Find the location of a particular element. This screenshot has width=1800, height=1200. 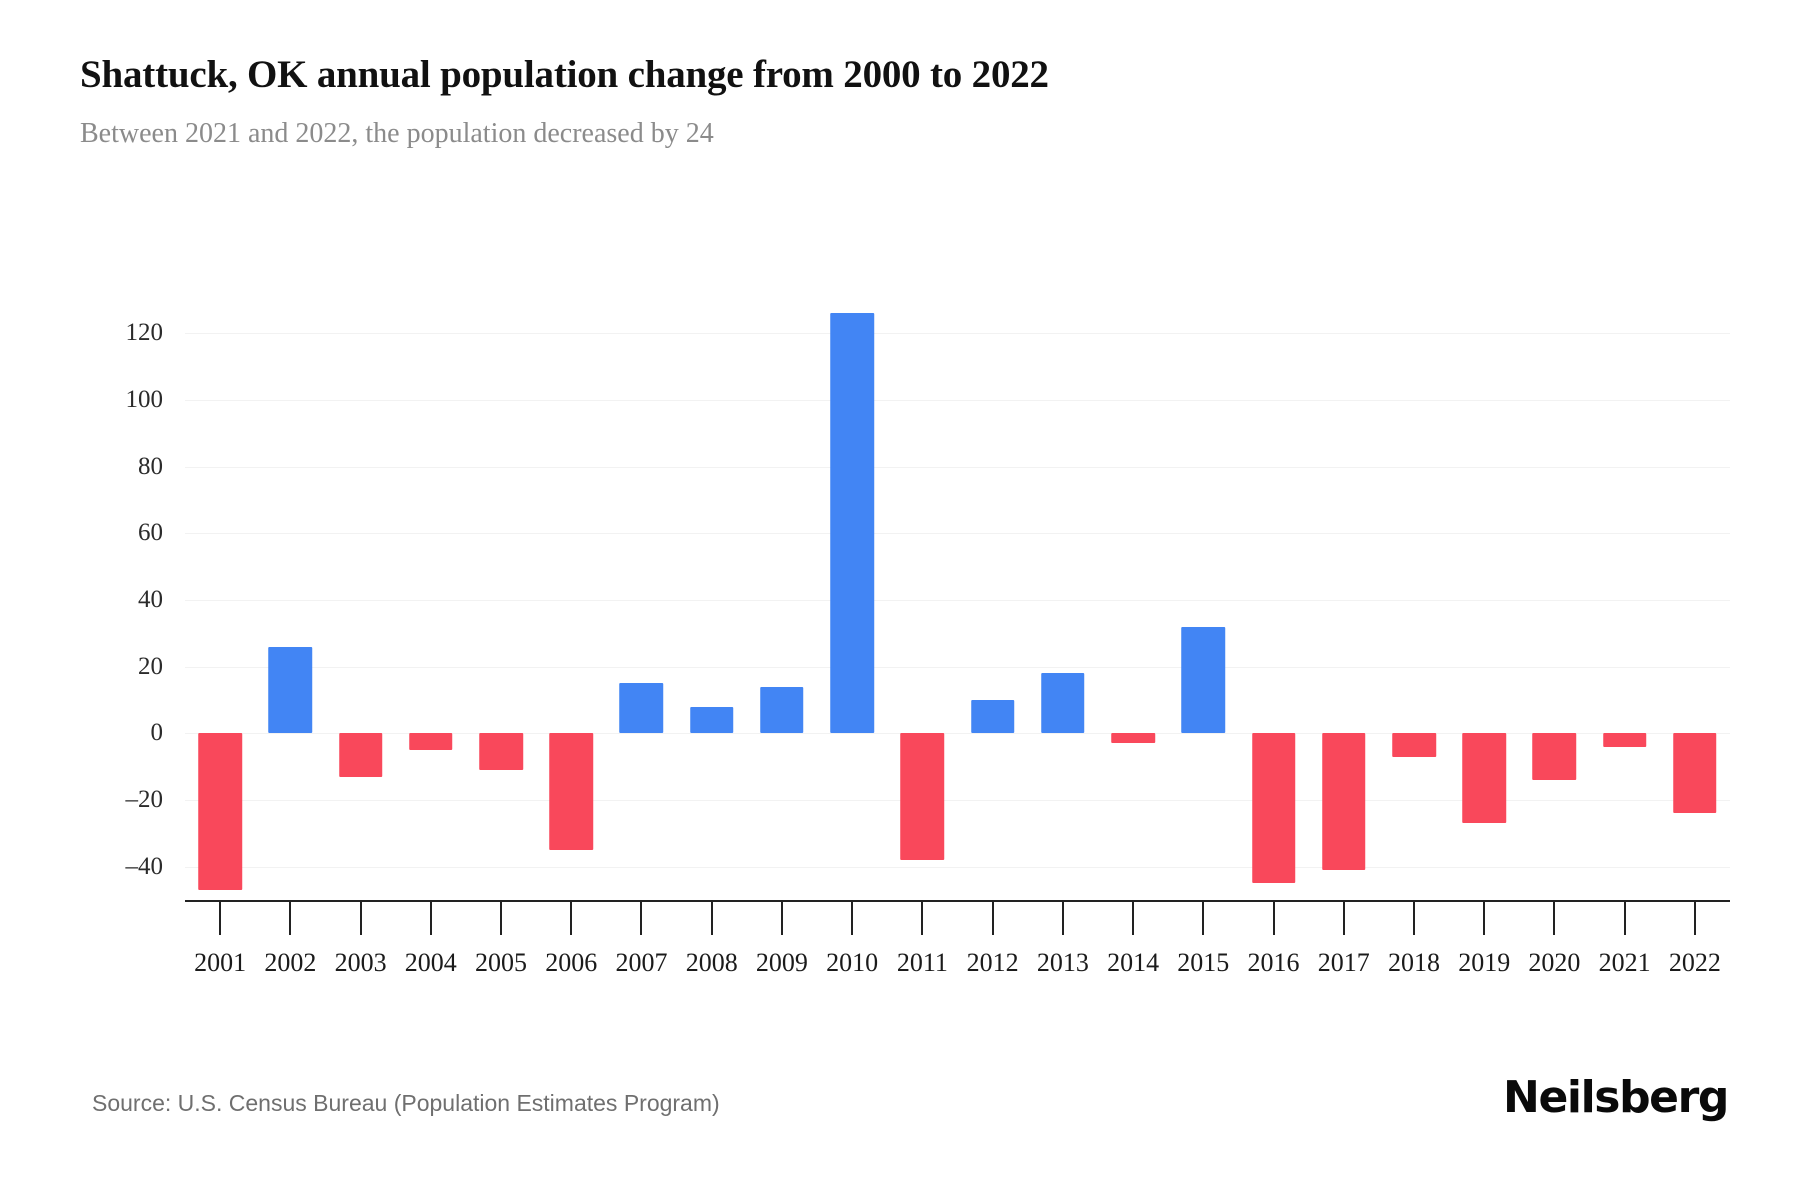

x-axis-line is located at coordinates (957, 901).